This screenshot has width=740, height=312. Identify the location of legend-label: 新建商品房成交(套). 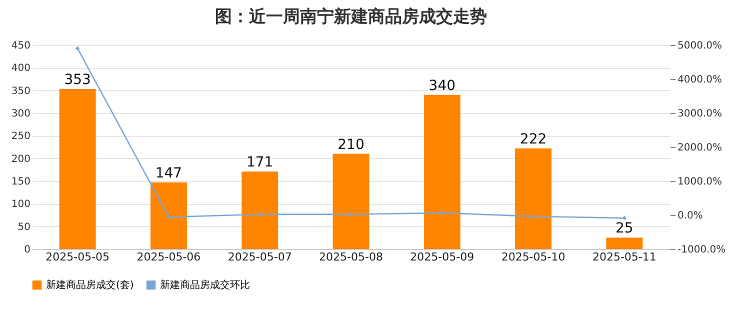
(90, 285).